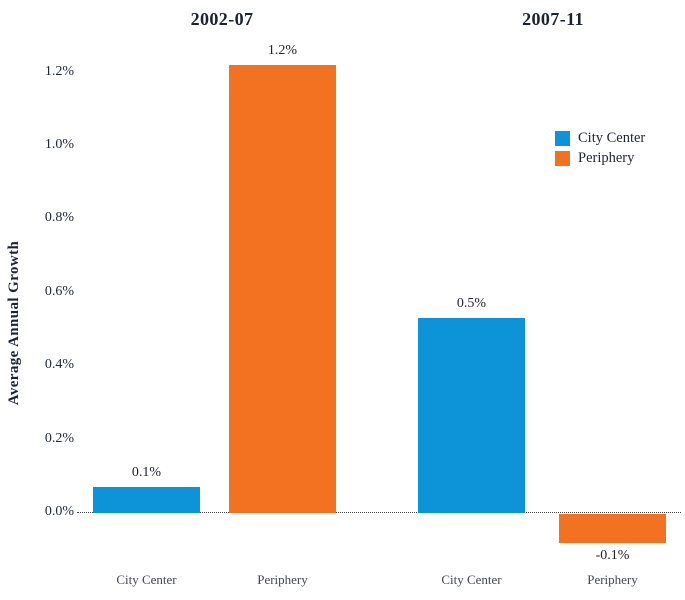  I want to click on y-axis-tick-label: 0.2%, so click(59, 438).